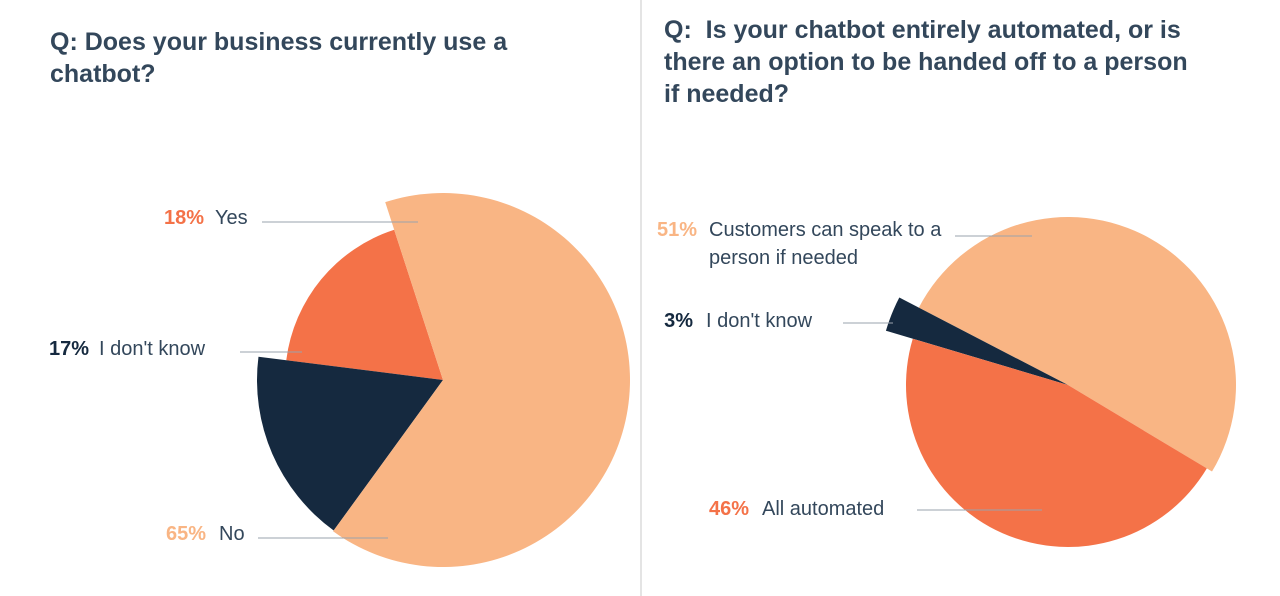 The height and width of the screenshot is (596, 1280). Describe the element at coordinates (232, 534) in the screenshot. I see `category-label: No` at that location.